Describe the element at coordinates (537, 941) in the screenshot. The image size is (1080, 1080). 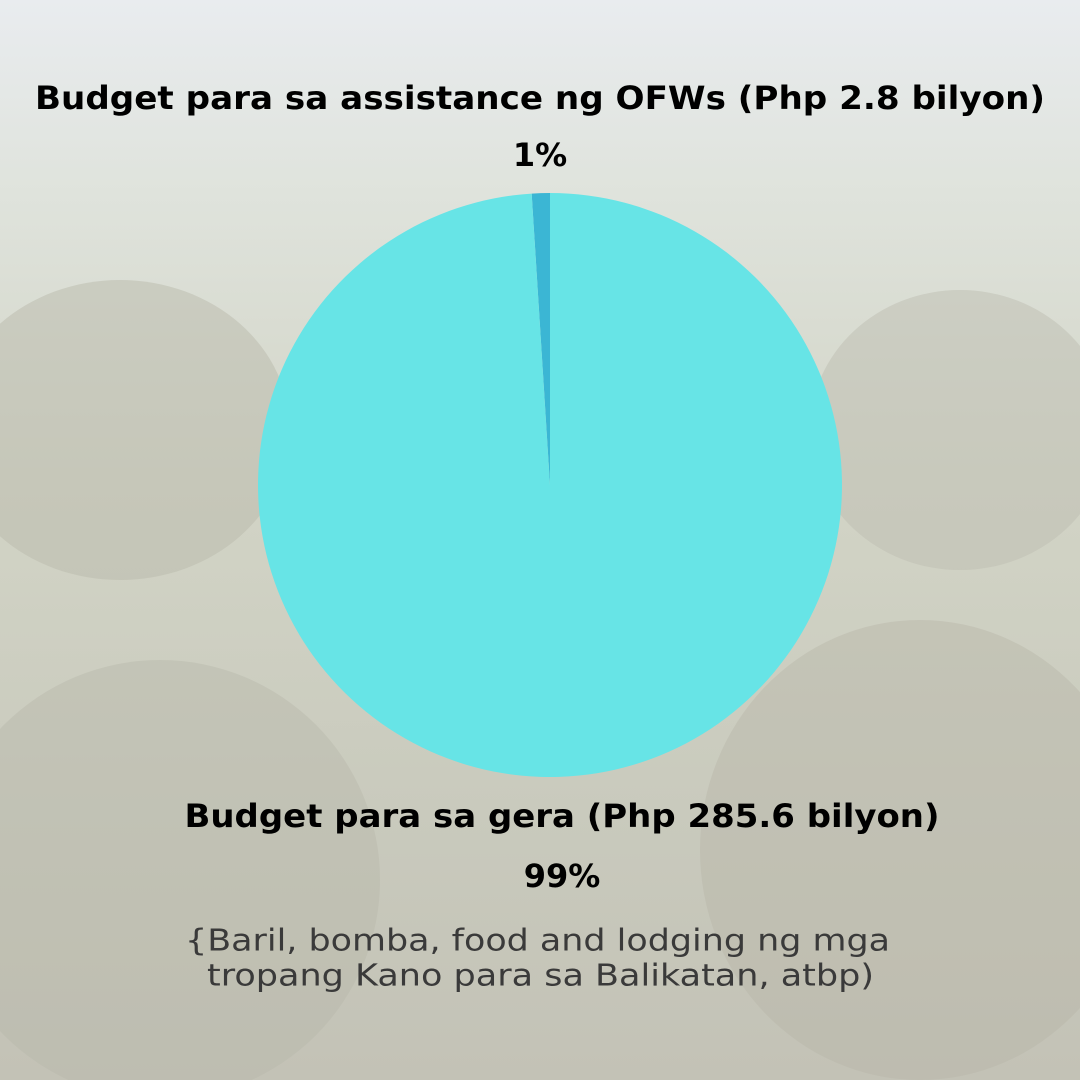
I see `note: {Baril, bomba, food and lodging ng mga` at that location.